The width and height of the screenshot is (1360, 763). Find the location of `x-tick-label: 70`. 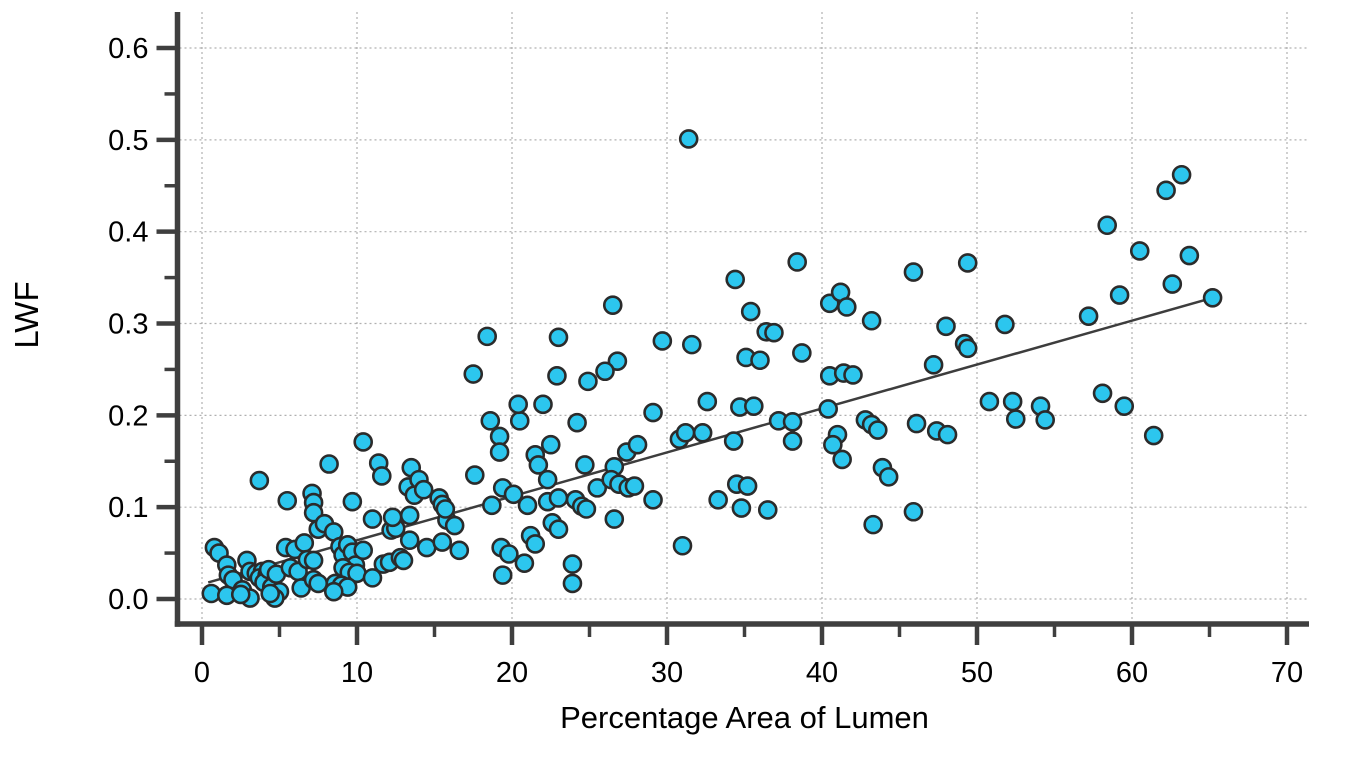

x-tick-label: 70 is located at coordinates (1287, 673).